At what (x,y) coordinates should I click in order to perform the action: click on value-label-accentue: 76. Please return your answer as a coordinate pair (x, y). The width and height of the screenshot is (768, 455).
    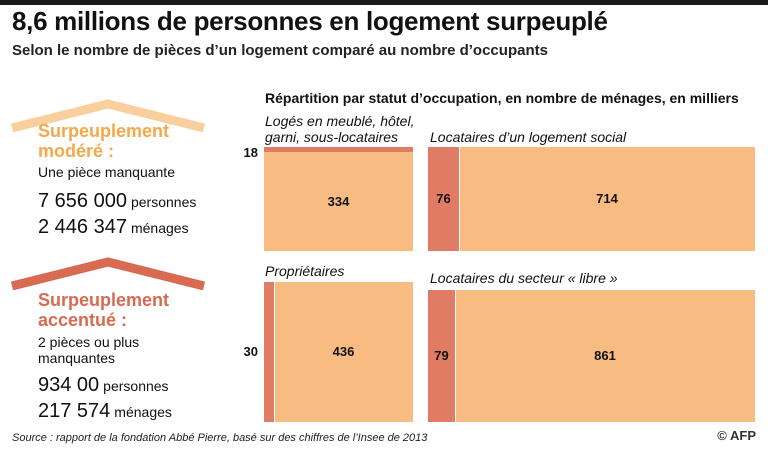
    Looking at the image, I should click on (443, 198).